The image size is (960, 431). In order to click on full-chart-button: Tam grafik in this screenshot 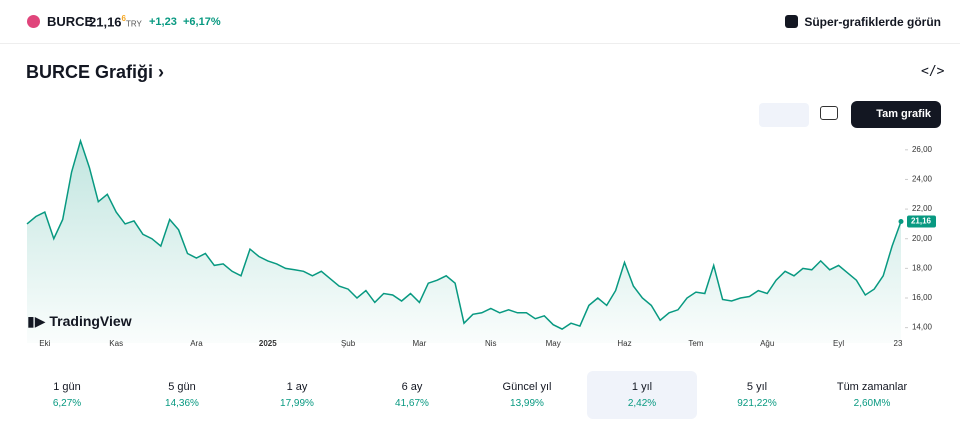, I will do `click(896, 114)`.